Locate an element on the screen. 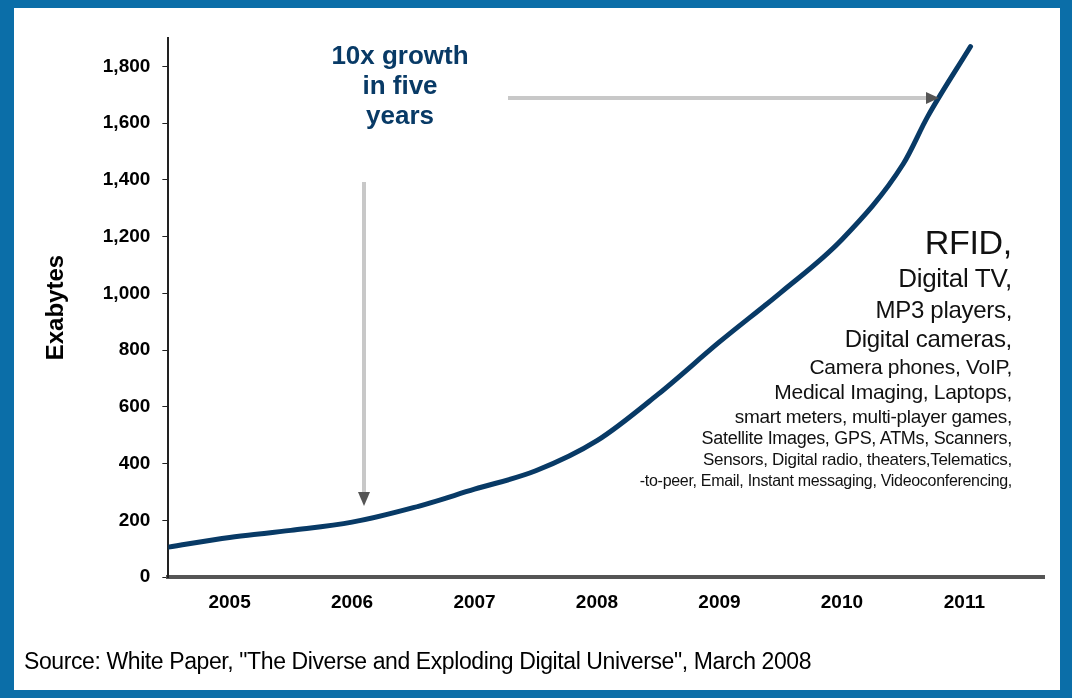 This screenshot has width=1072, height=698. annotation: Sensors, Digital radio, theaters,Telematics, is located at coordinates (857, 460).